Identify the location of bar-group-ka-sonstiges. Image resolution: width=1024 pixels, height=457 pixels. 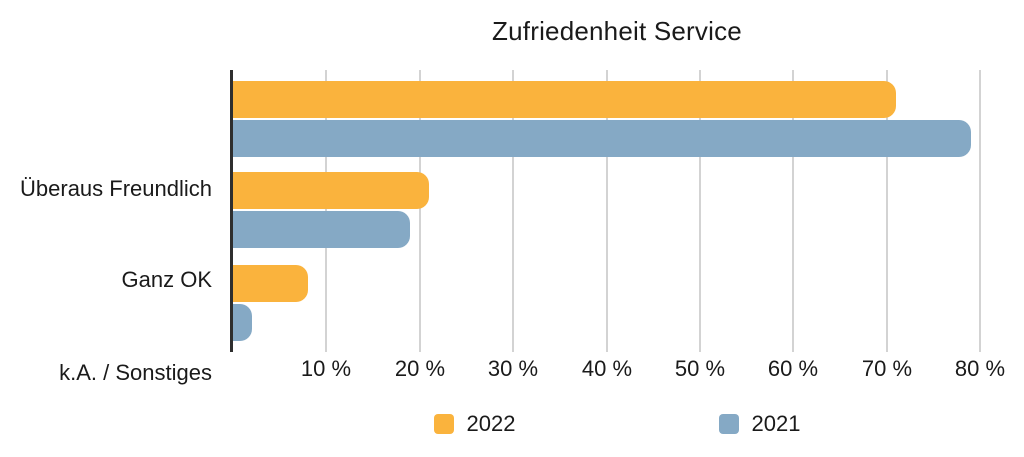
(617, 303).